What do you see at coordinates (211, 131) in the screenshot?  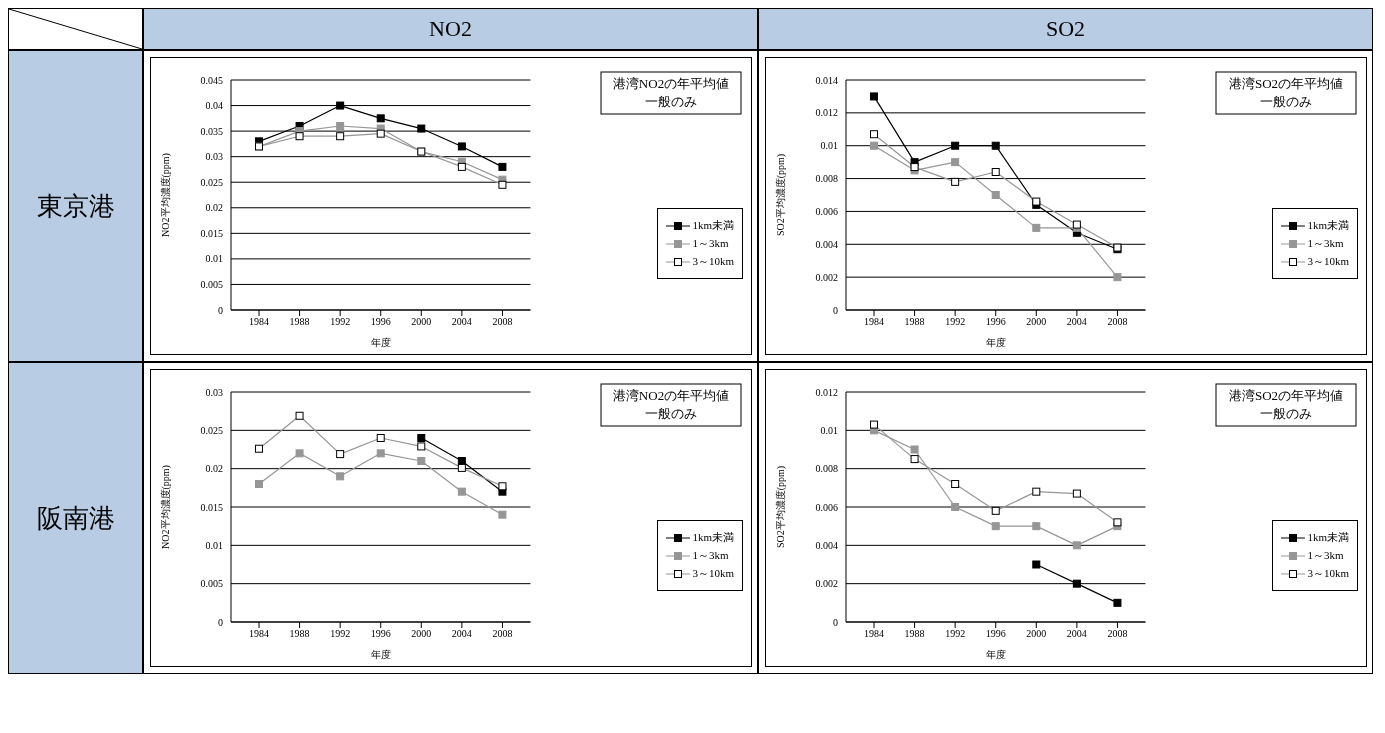 I see `y-tick-label: 0.035` at bounding box center [211, 131].